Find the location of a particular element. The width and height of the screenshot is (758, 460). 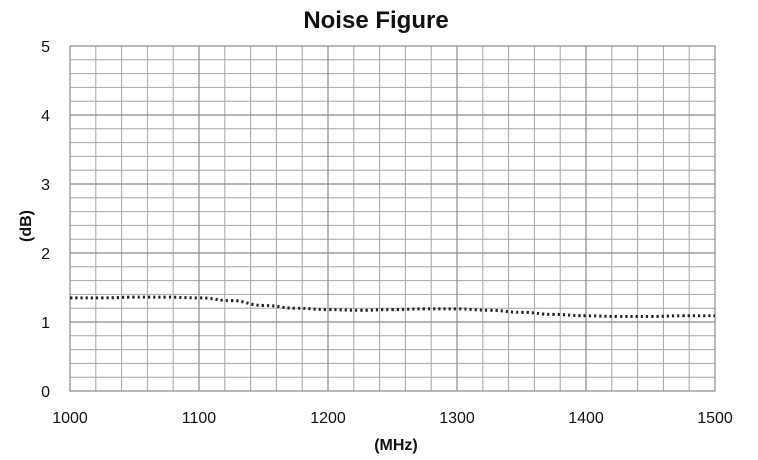

y-axis-label: (dB) is located at coordinates (26, 226).